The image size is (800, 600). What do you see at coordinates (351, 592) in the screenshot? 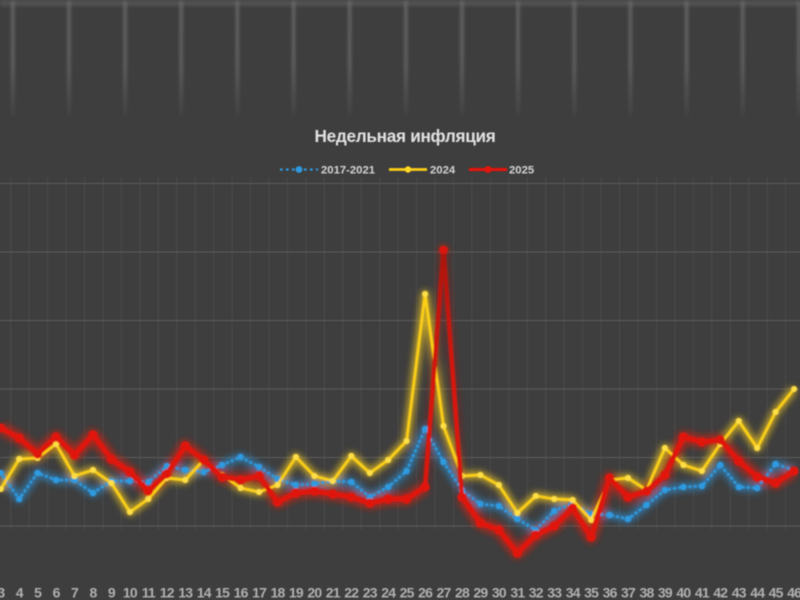
I see `svg-text: 22` at bounding box center [351, 592].